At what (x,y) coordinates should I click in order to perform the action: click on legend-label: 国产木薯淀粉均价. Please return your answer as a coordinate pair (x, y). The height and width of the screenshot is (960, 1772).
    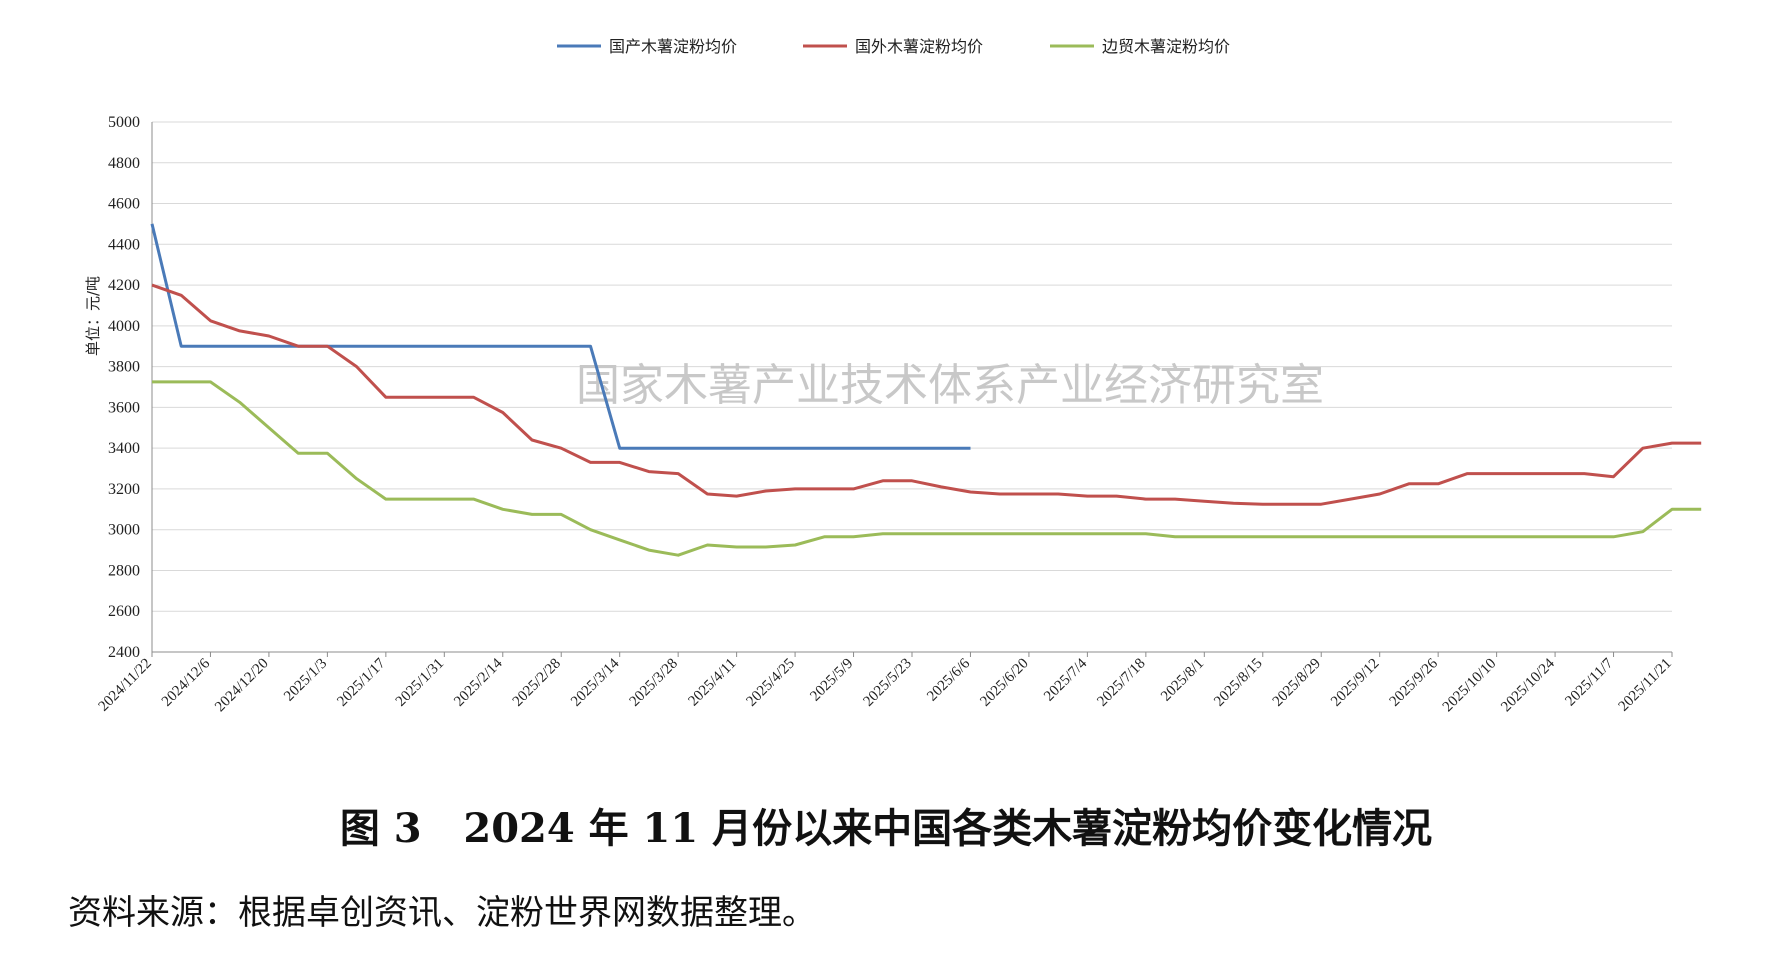
    Looking at the image, I should click on (673, 46).